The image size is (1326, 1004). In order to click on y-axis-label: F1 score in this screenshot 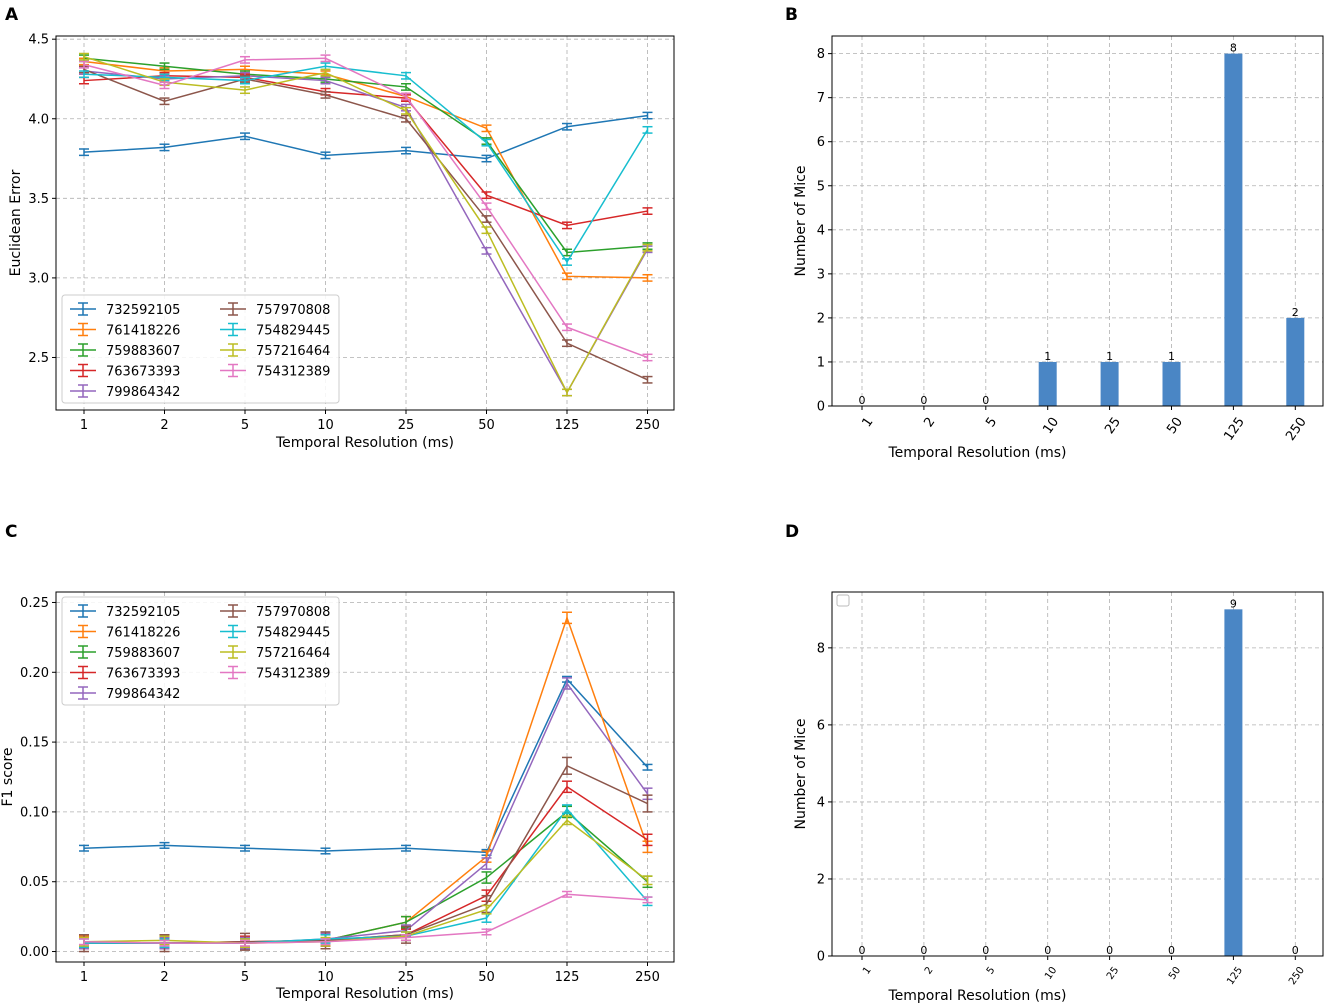, I will do `click(8, 776)`.